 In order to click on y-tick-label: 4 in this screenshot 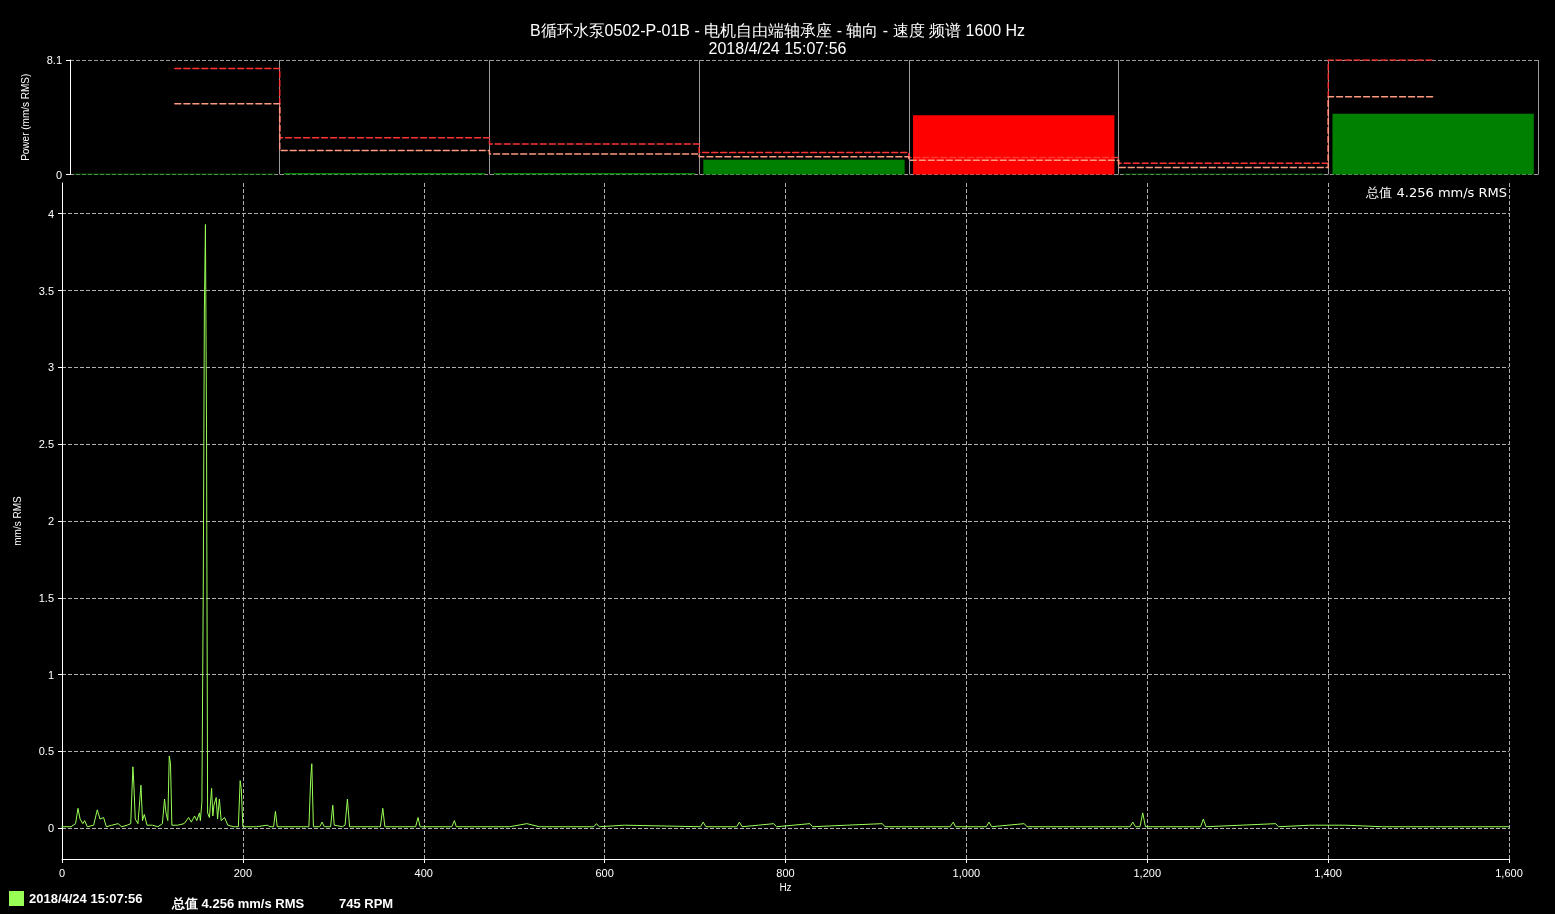, I will do `click(50, 213)`.